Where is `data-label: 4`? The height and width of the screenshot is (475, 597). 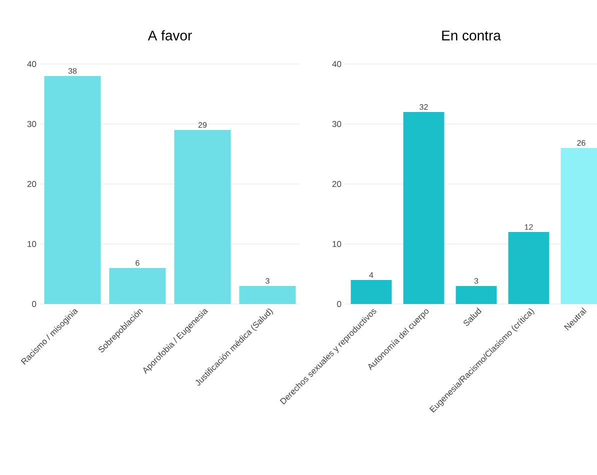
data-label: 4 is located at coordinates (371, 275).